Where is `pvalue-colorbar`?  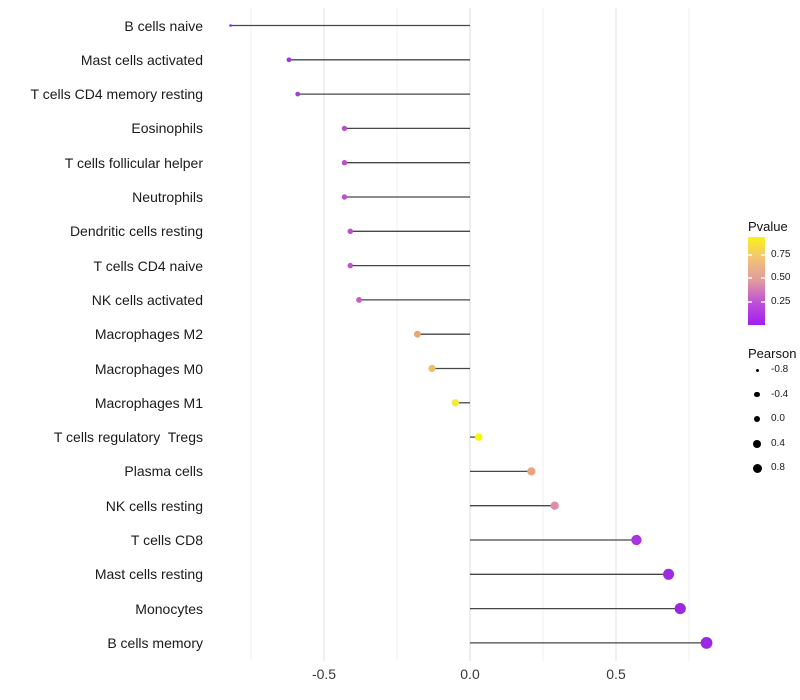
pvalue-colorbar is located at coordinates (756, 281).